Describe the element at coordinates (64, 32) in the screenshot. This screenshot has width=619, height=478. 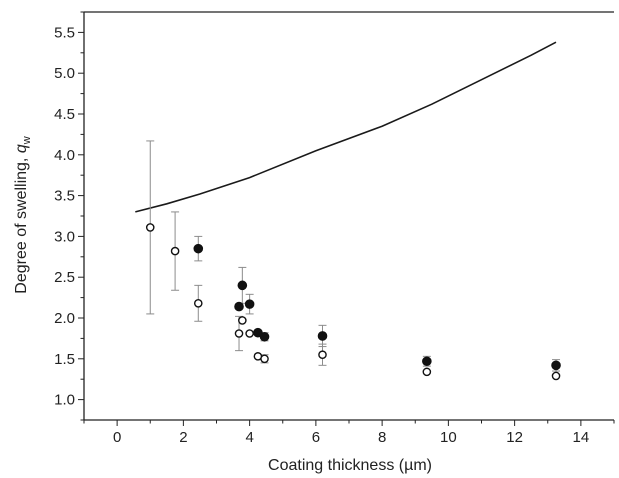
I see `y-tick-label: 5.5` at that location.